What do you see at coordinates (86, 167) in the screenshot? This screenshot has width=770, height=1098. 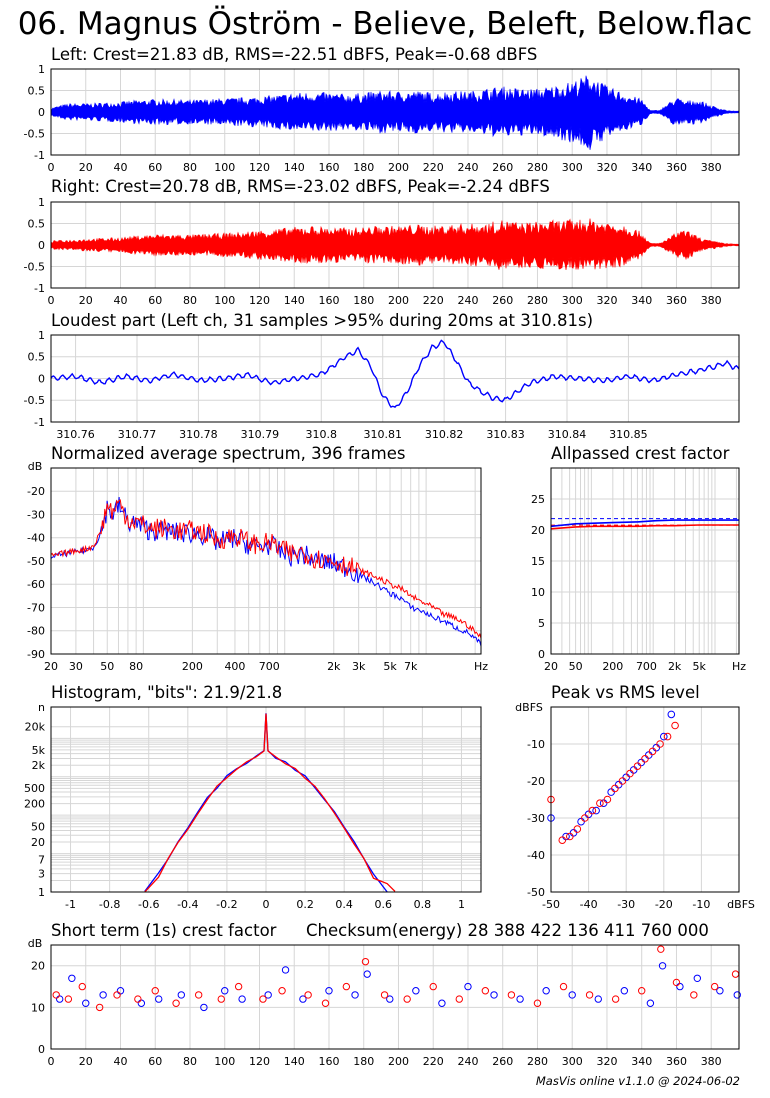 I see `left-channel-x-tick-label: 20` at bounding box center [86, 167].